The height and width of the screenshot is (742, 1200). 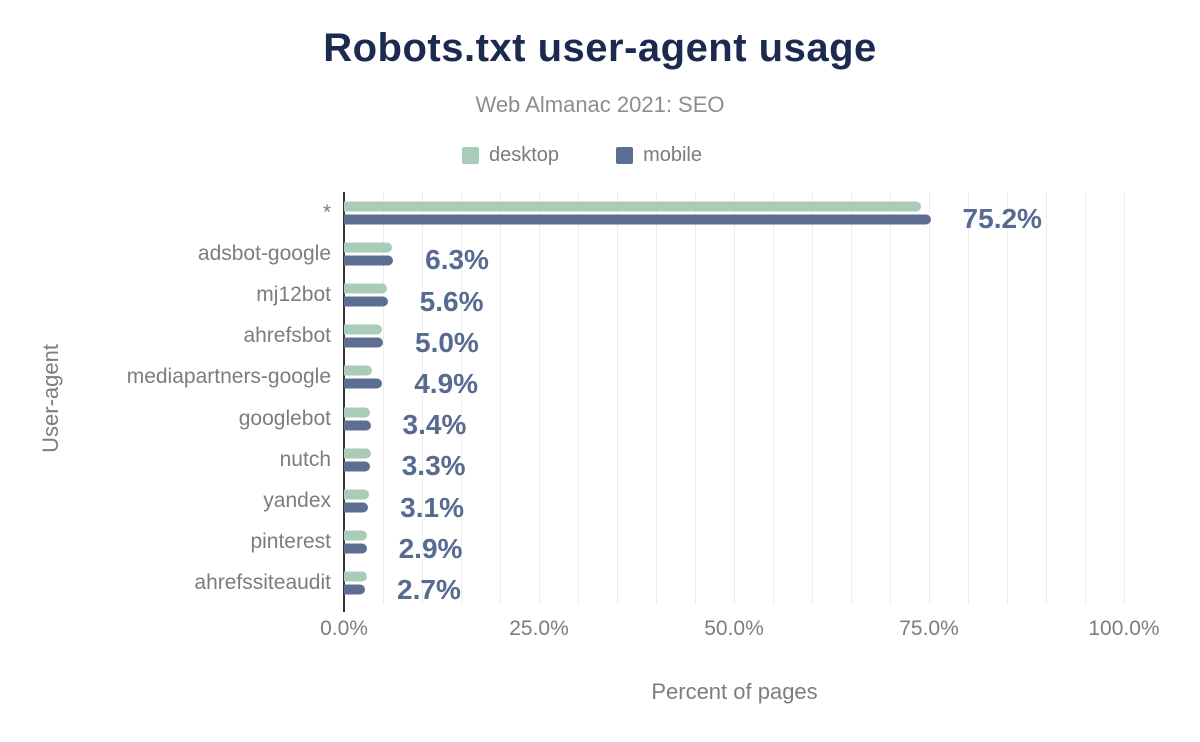 I want to click on chart-row: adsbot-google 6.3%, so click(x=661, y=254).